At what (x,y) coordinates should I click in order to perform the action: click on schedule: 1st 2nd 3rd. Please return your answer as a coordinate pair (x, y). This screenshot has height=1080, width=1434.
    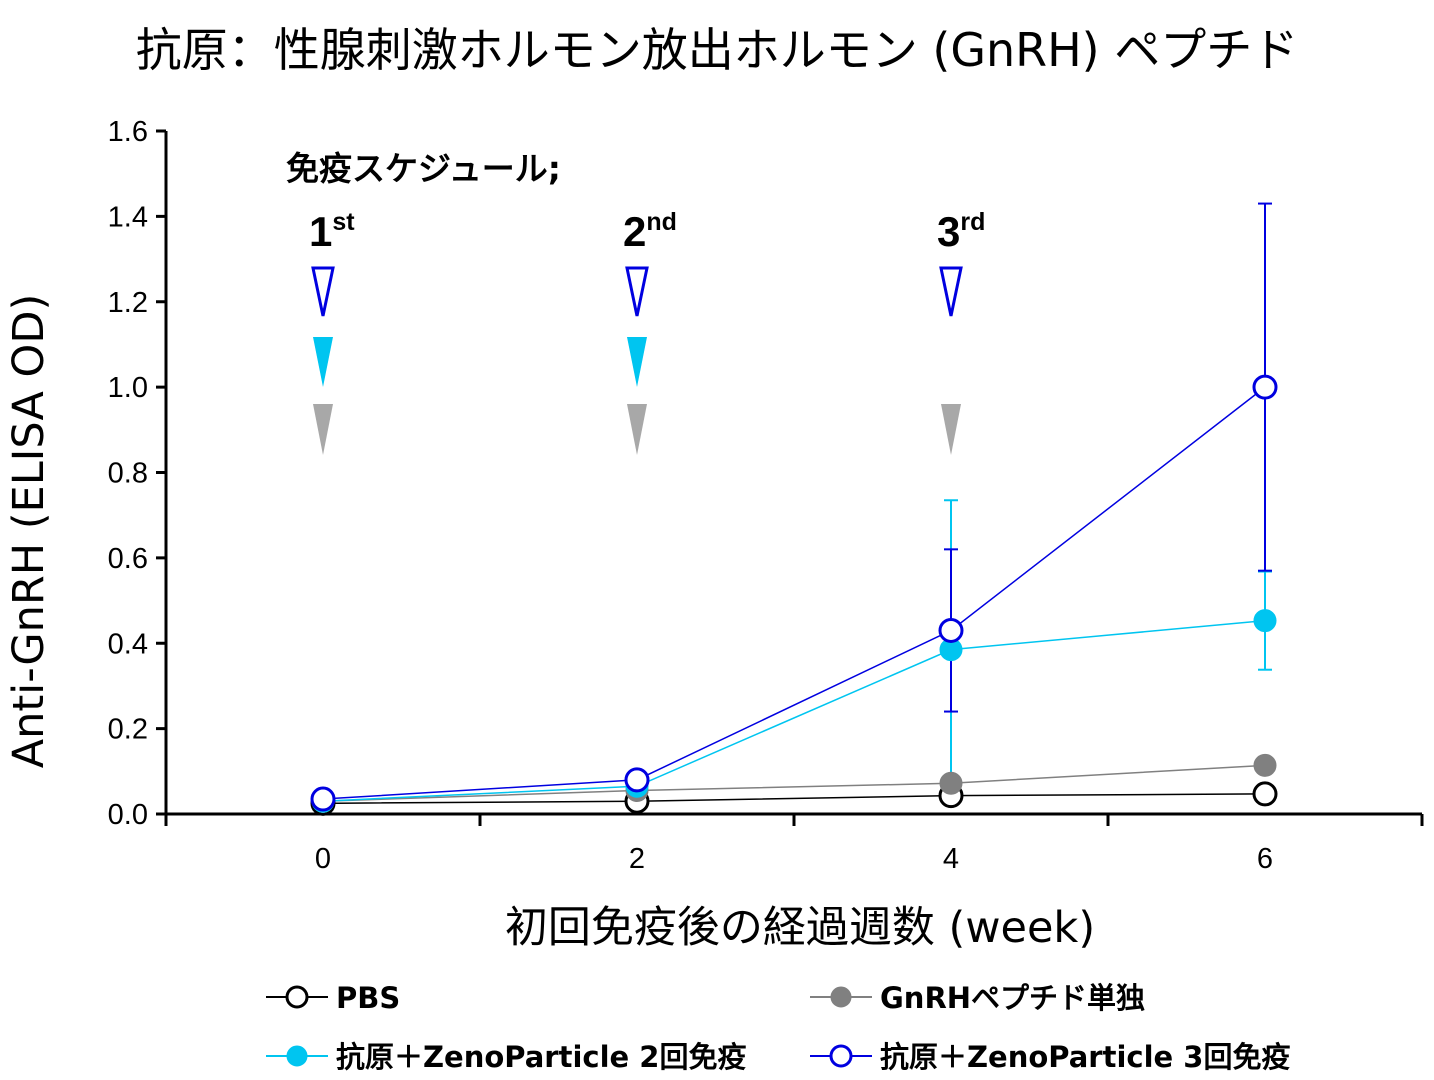
    Looking at the image, I should click on (647, 331).